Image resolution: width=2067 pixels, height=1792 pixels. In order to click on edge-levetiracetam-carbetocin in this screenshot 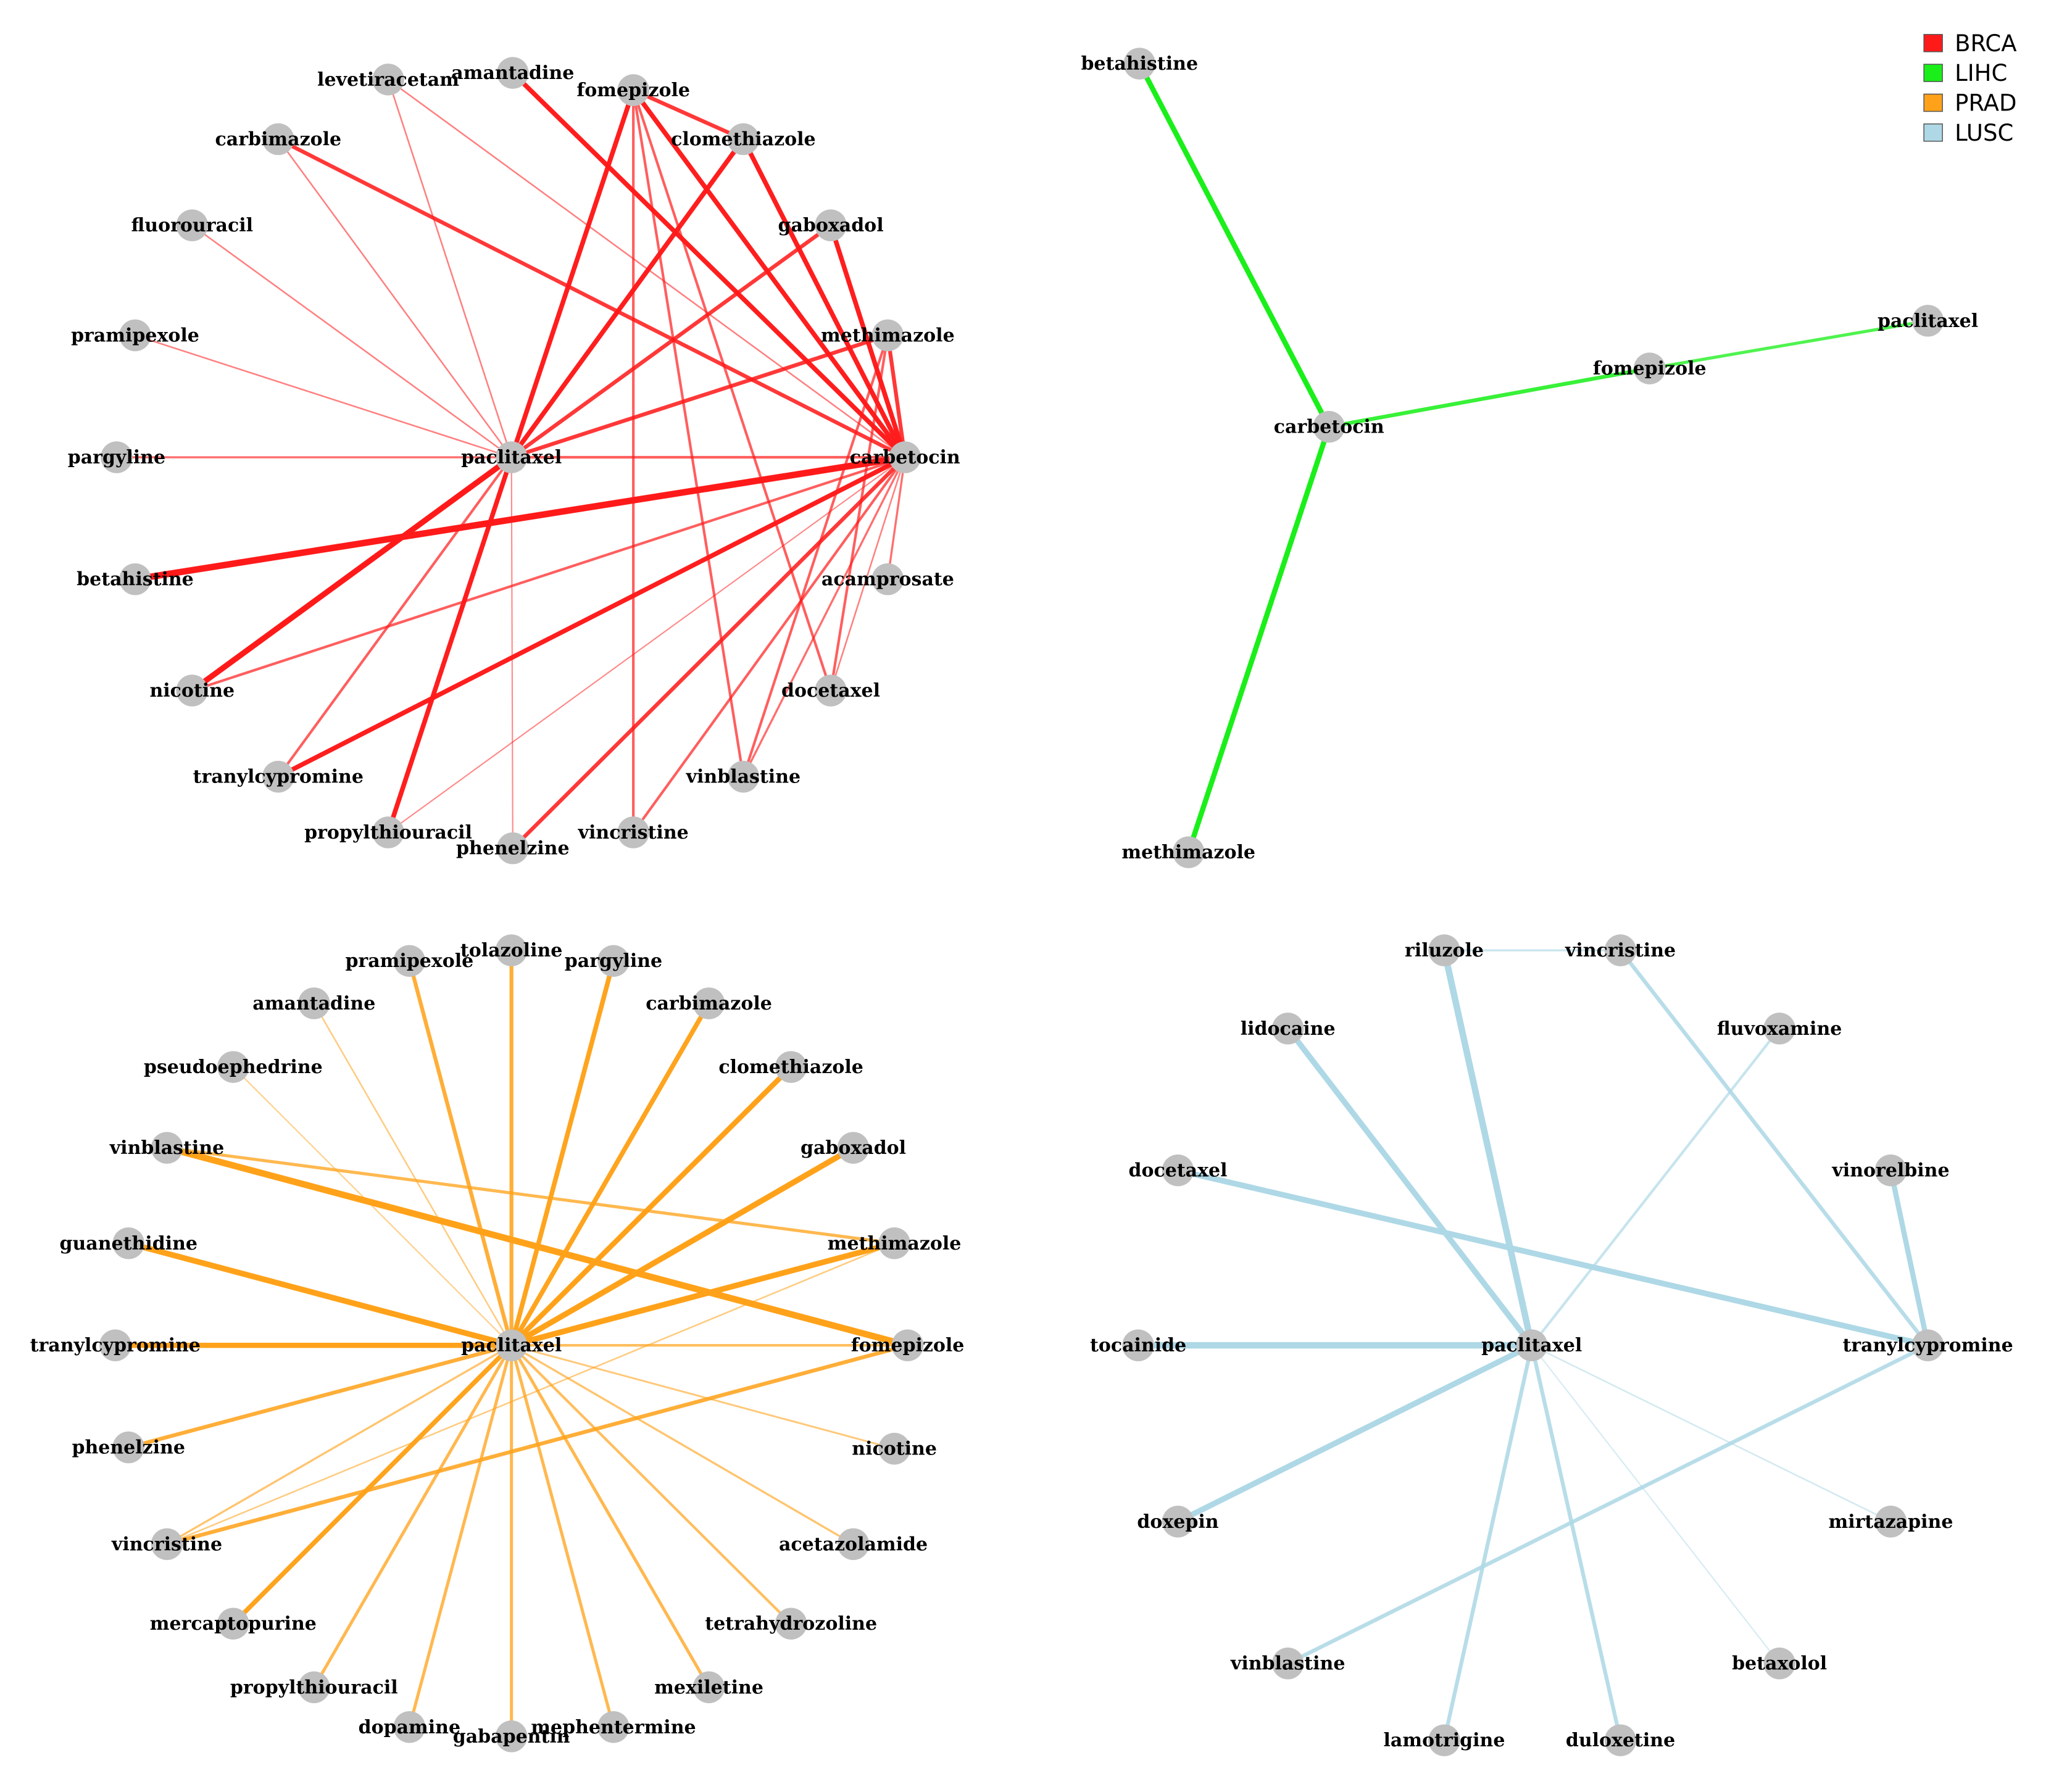, I will do `click(647, 268)`.